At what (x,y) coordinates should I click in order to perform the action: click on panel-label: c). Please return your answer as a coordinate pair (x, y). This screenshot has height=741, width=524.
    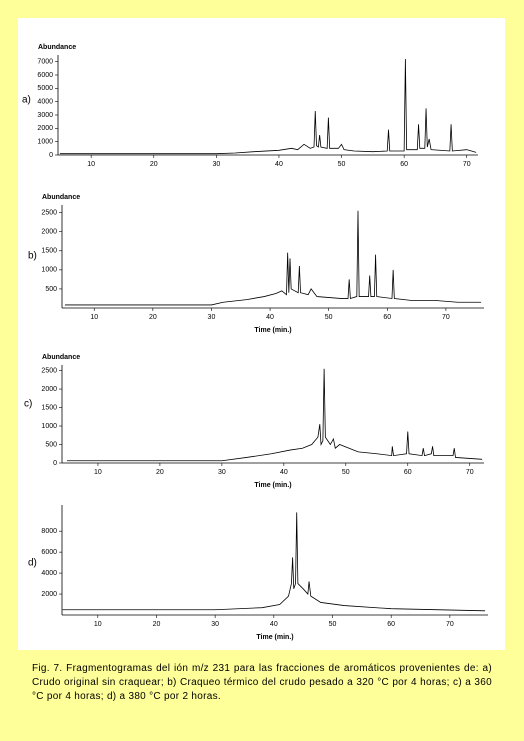
    Looking at the image, I should click on (28, 404).